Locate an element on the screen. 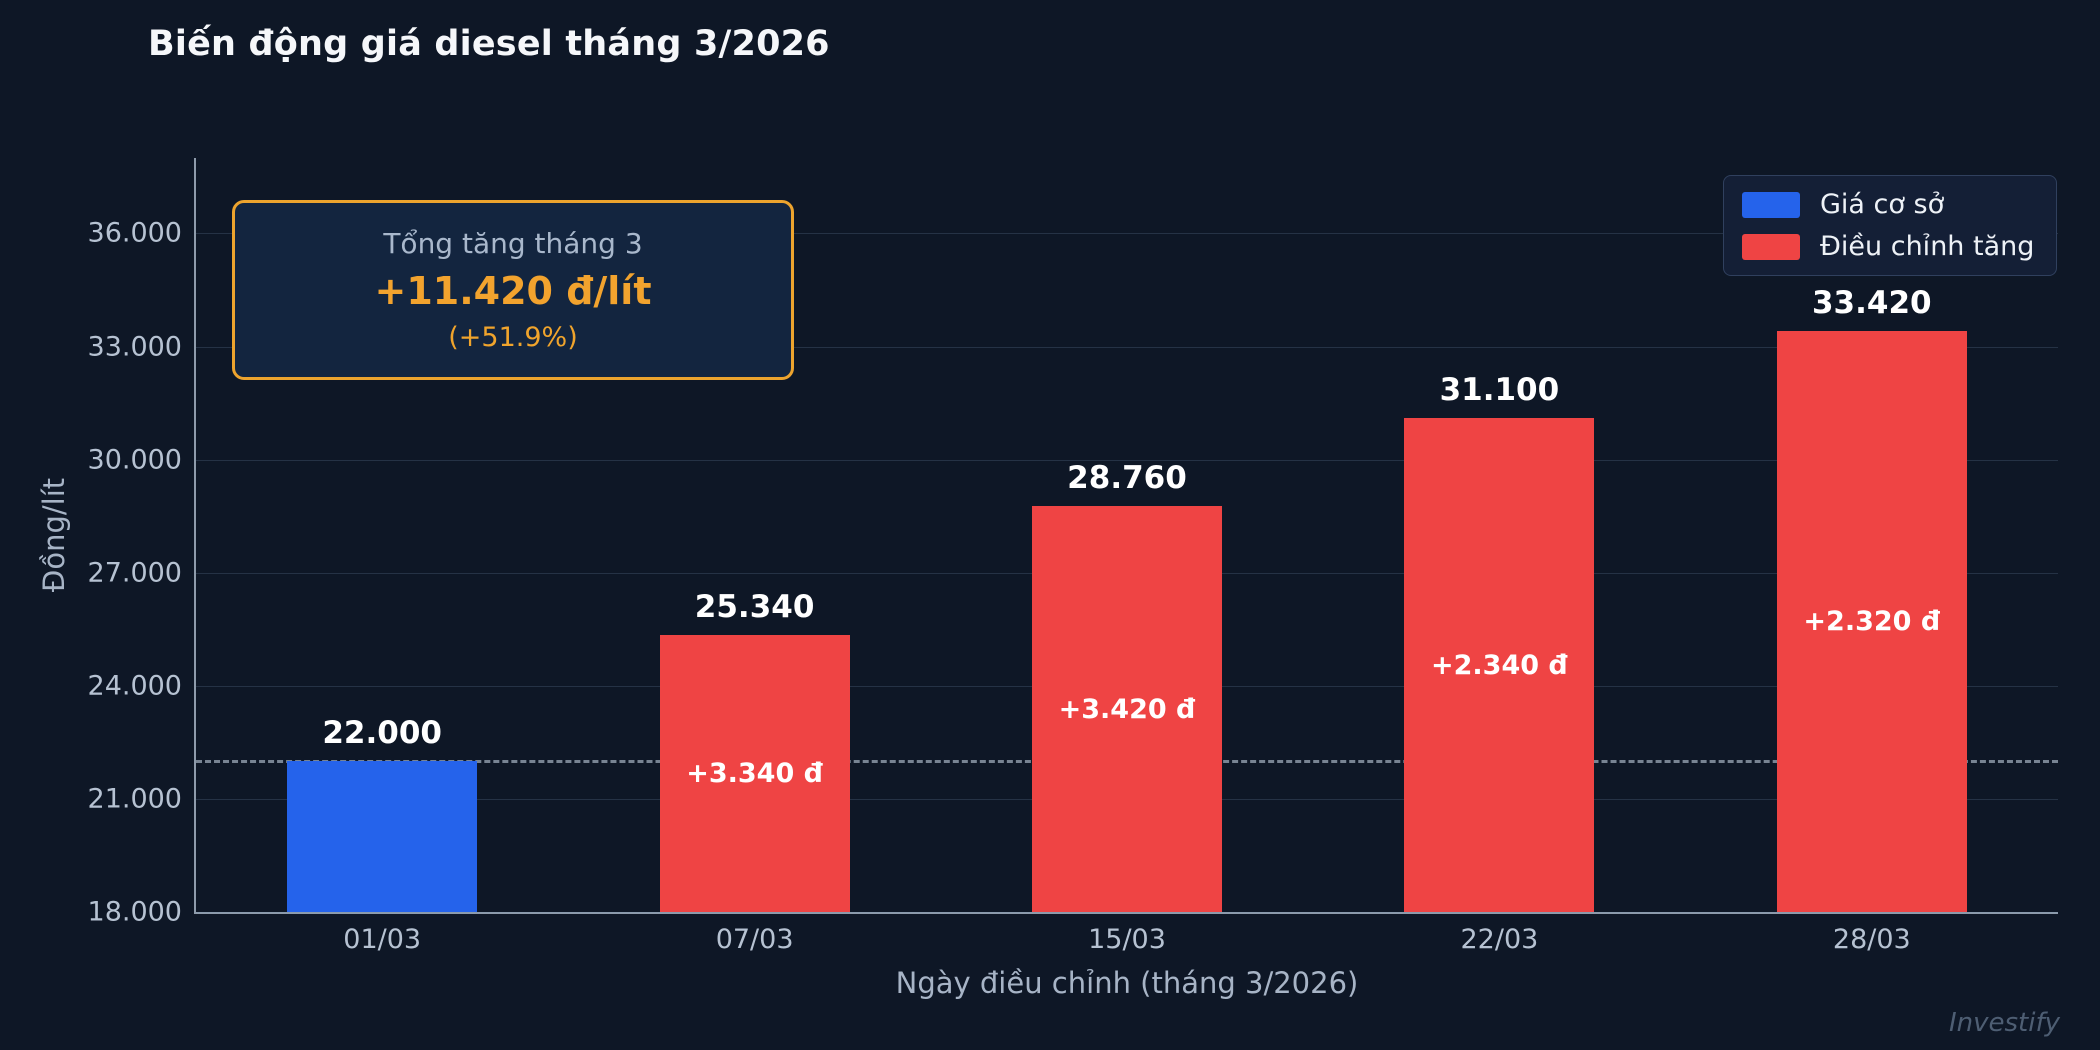  watermark: Investify is located at coordinates (2004, 1023).